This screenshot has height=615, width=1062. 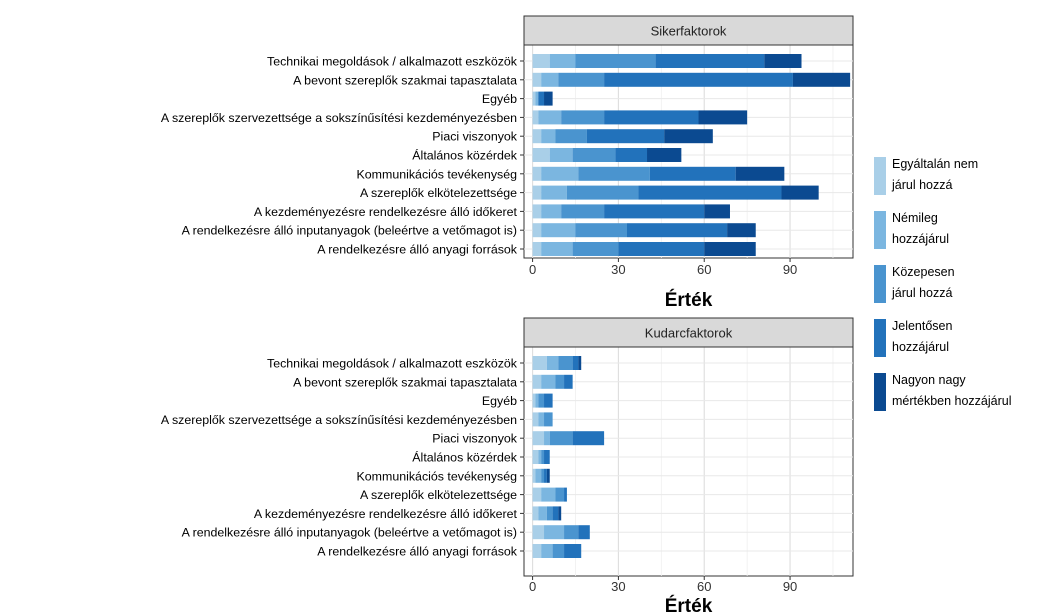 I want to click on facet-title: Kudarcfaktorok, so click(x=689, y=333).